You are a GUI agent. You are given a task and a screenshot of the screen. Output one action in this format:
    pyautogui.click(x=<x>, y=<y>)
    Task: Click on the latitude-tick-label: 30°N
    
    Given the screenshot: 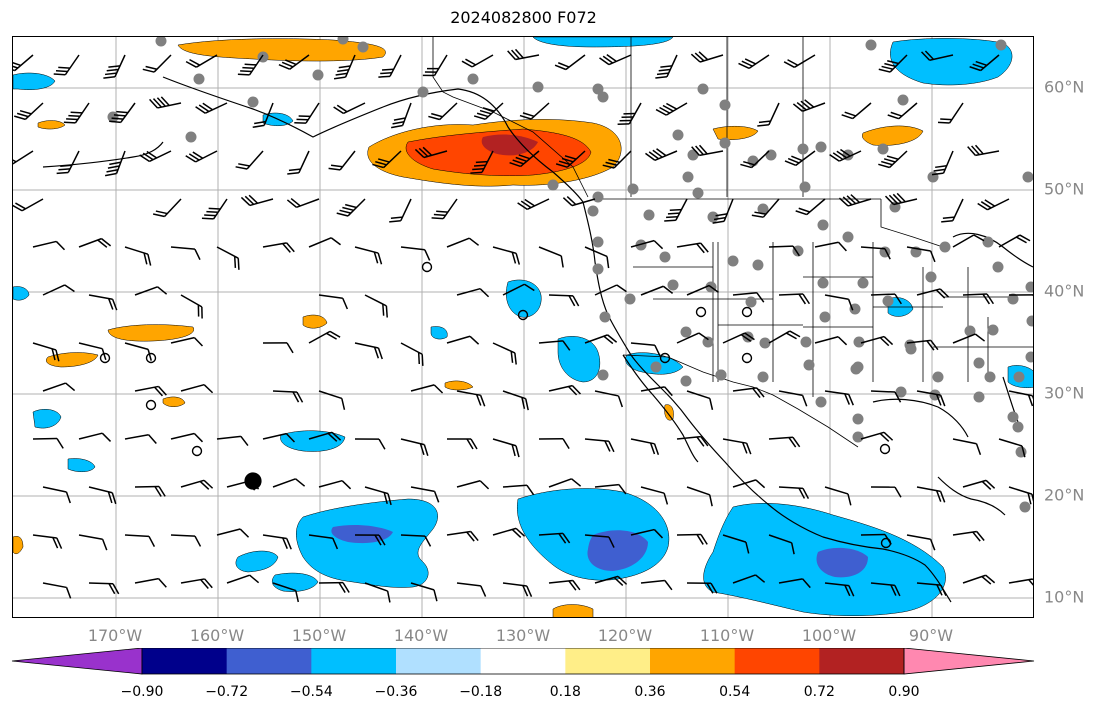 What is the action you would take?
    pyautogui.click(x=1064, y=393)
    